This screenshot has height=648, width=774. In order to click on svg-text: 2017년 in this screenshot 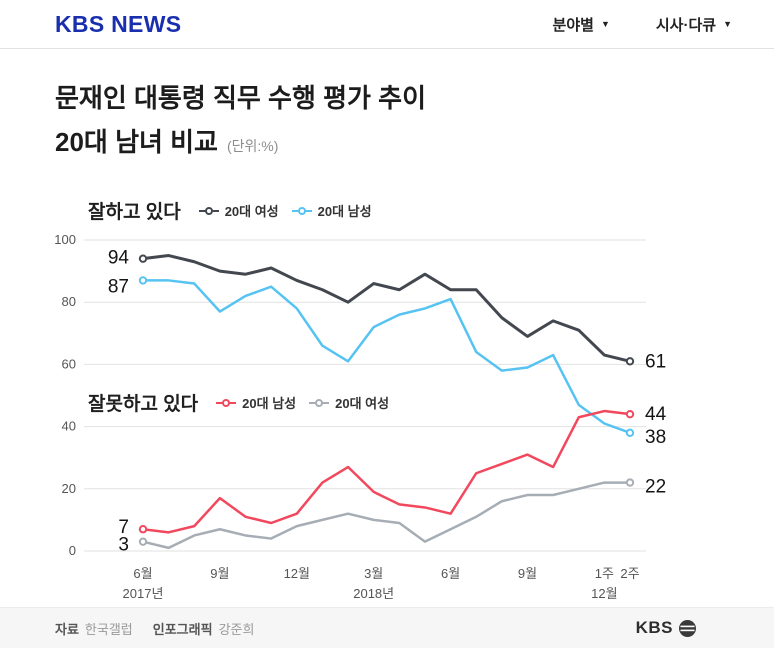, I will do `click(143, 593)`.